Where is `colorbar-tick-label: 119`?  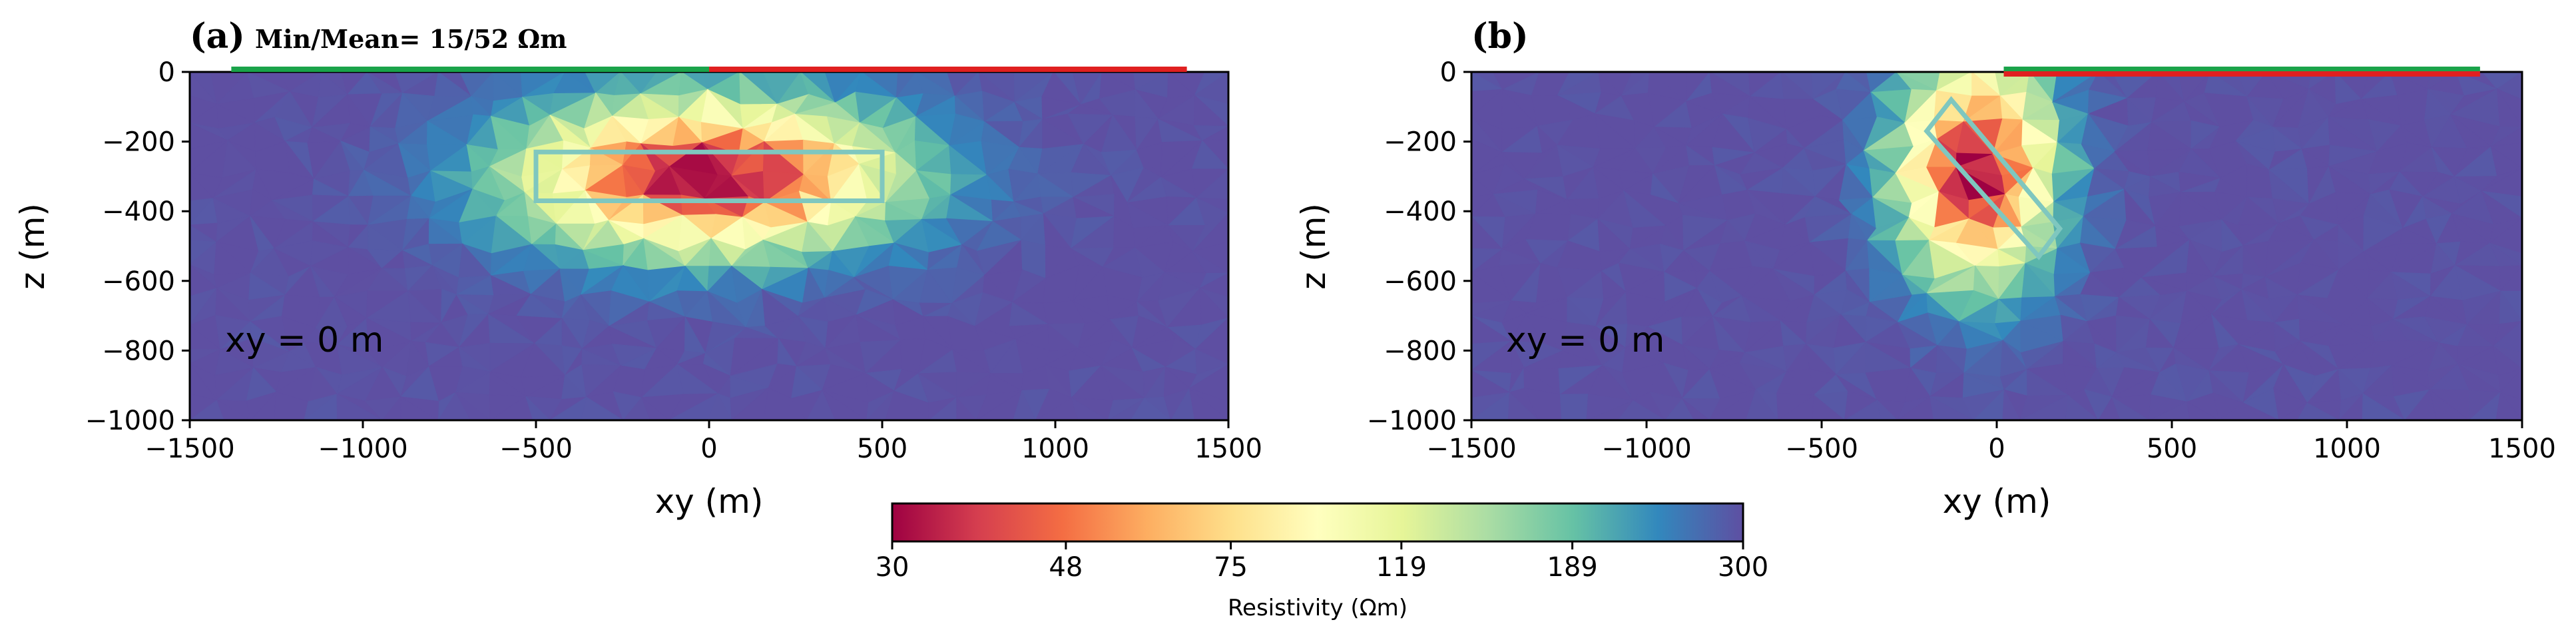 colorbar-tick-label: 119 is located at coordinates (1402, 567).